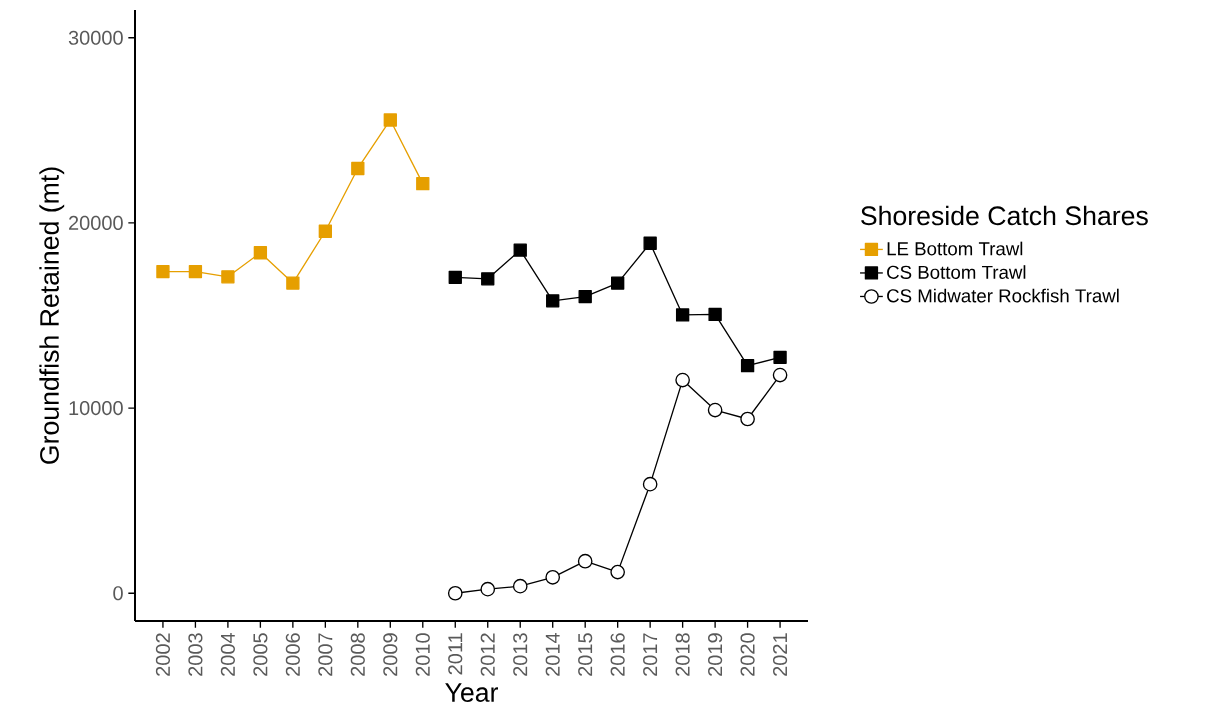 The image size is (1226, 728). What do you see at coordinates (96, 408) in the screenshot?
I see `y-tick-label: 10000` at bounding box center [96, 408].